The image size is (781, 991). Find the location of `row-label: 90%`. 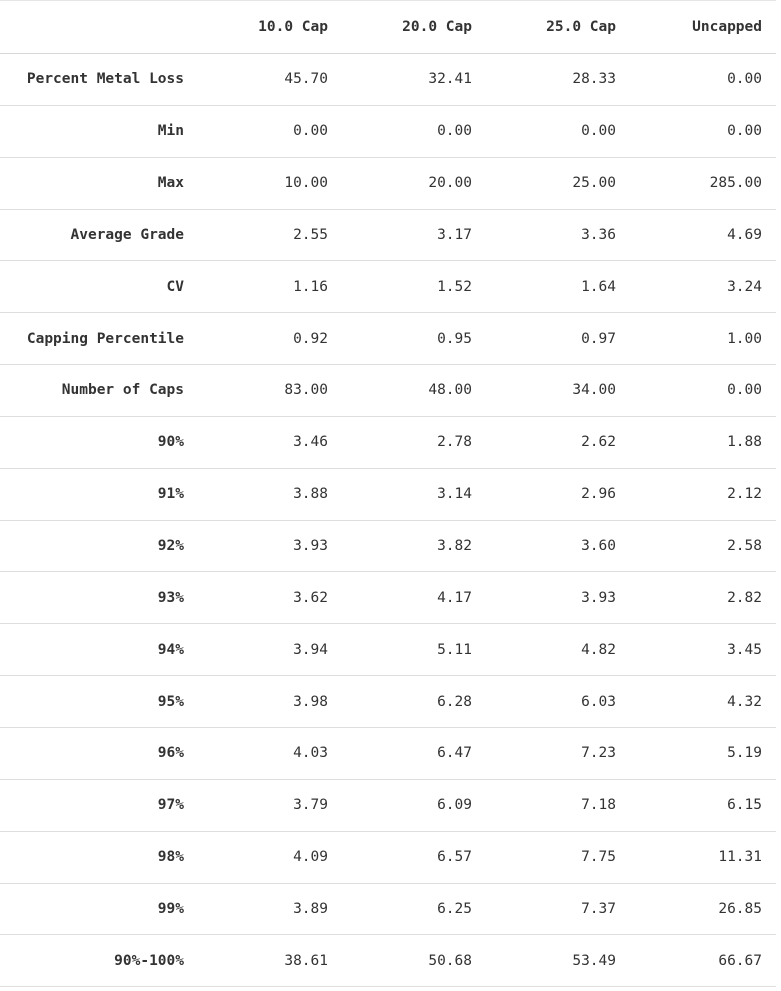

row-label: 90% is located at coordinates (170, 442).